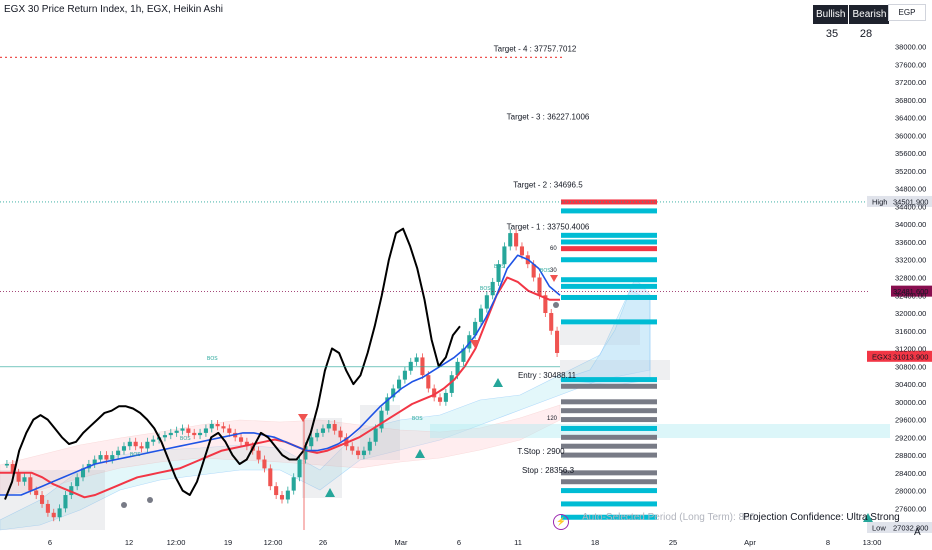 The width and height of the screenshot is (932, 550). Describe the element at coordinates (910, 366) in the screenshot. I see `y-tick-label: 30800.00` at that location.